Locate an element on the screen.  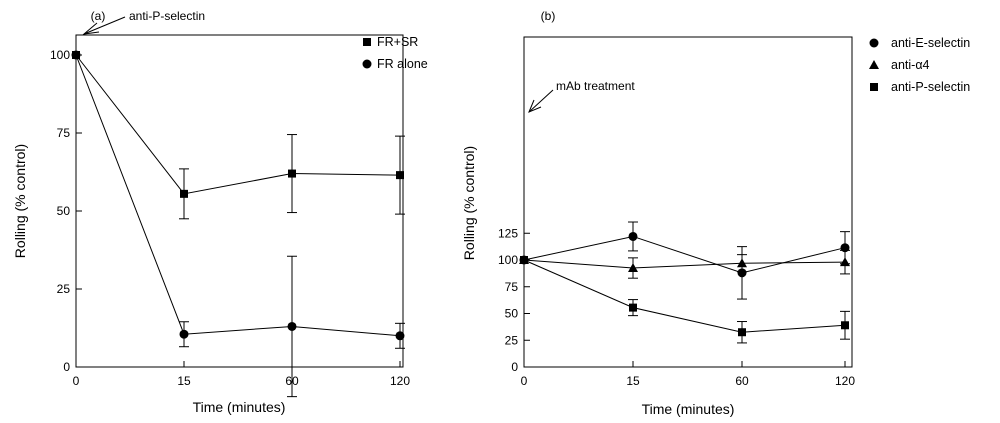
panel-a-y-tick-label: 50 is located at coordinates (64, 211).